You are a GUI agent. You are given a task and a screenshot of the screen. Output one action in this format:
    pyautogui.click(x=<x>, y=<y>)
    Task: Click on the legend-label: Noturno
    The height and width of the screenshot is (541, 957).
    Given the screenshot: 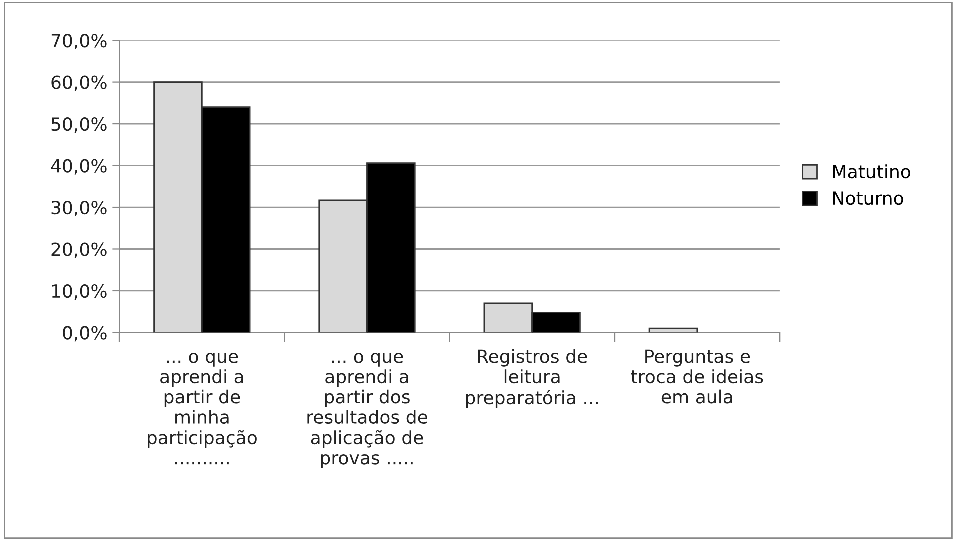 What is the action you would take?
    pyautogui.click(x=868, y=199)
    